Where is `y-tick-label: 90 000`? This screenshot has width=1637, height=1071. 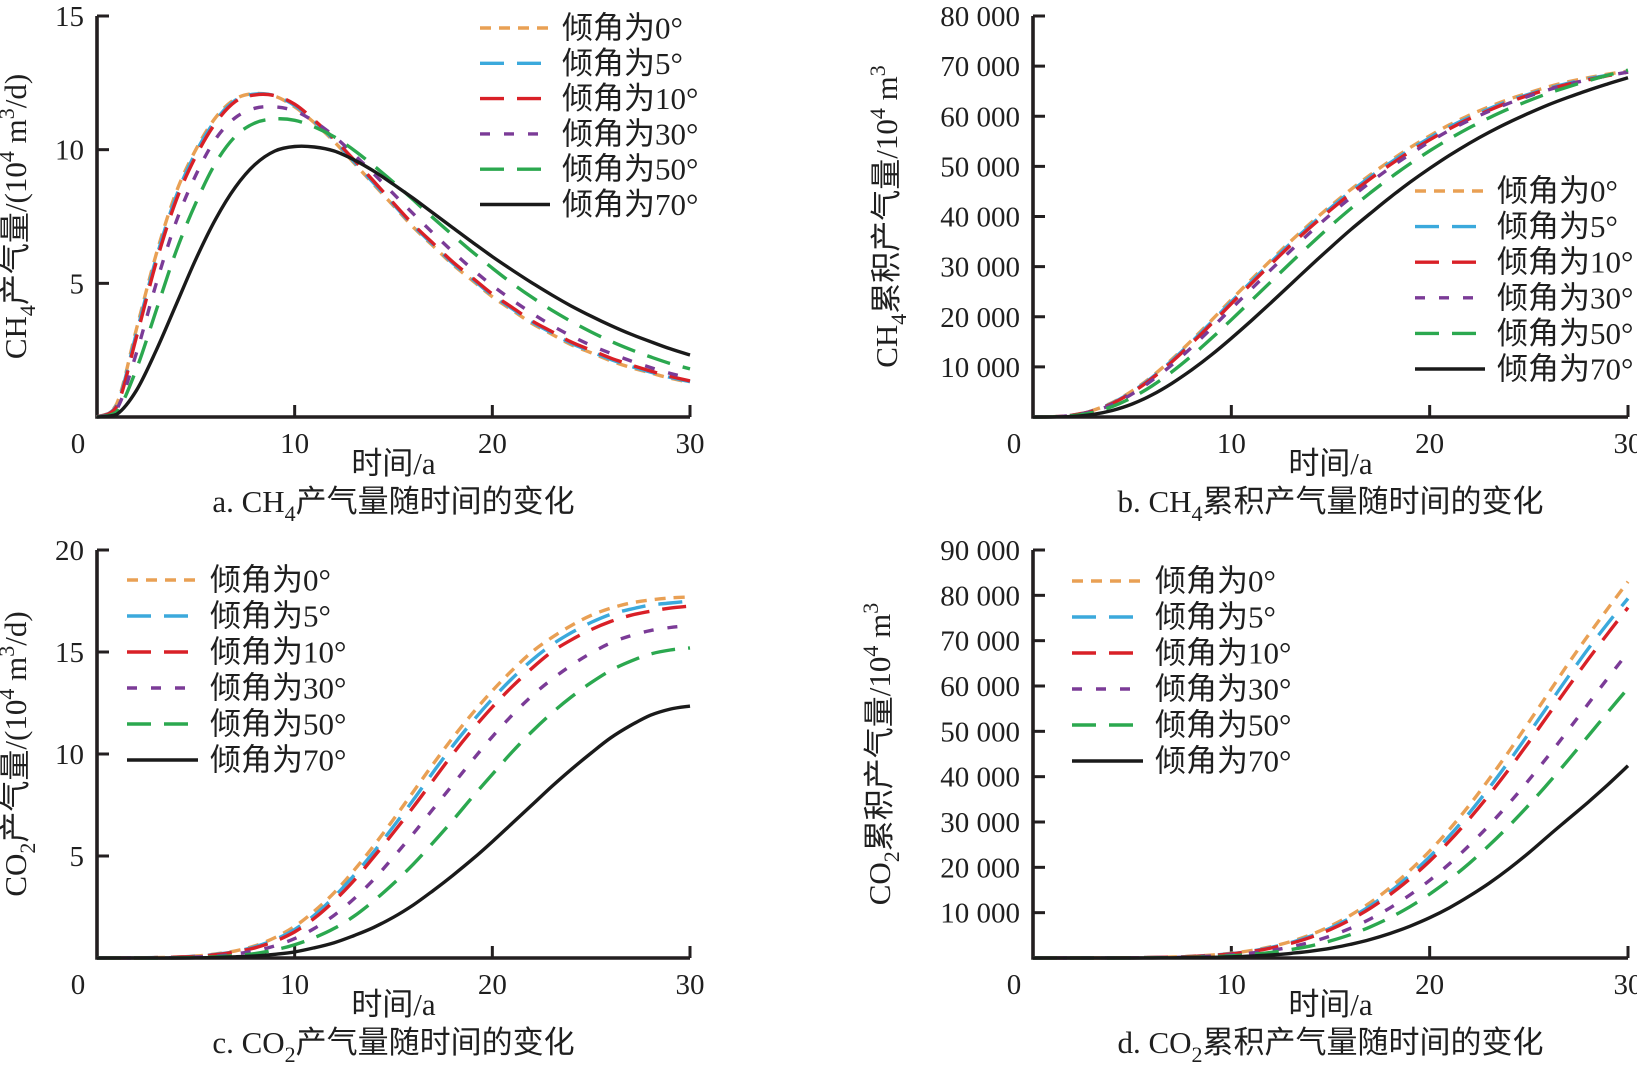 y-tick-label: 90 000 is located at coordinates (980, 551).